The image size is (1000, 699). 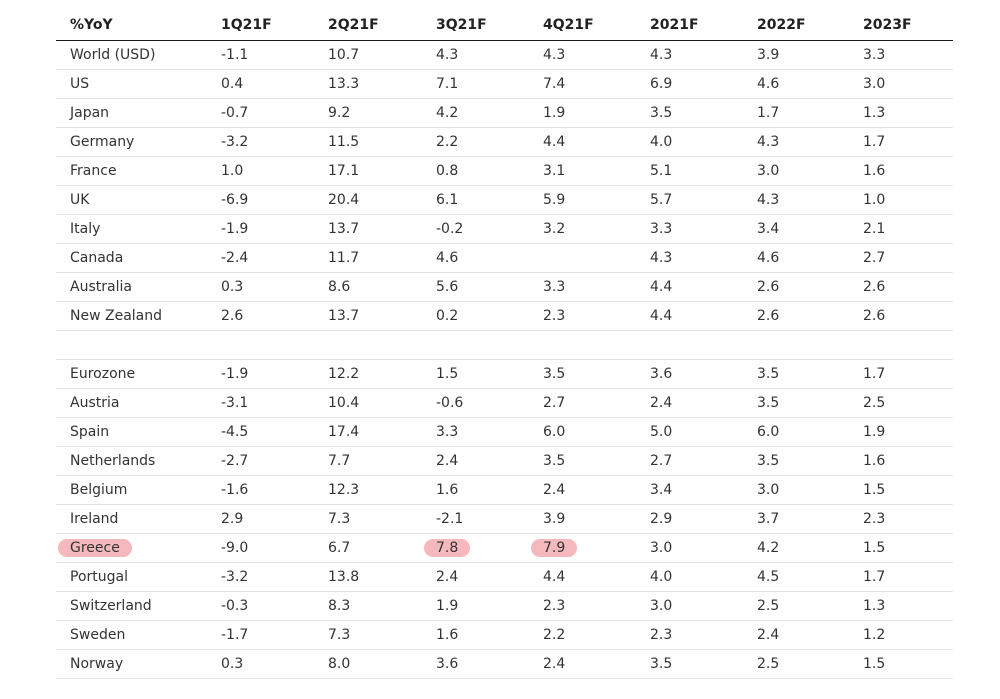 I want to click on row-label-text: Belgium, so click(x=99, y=490).